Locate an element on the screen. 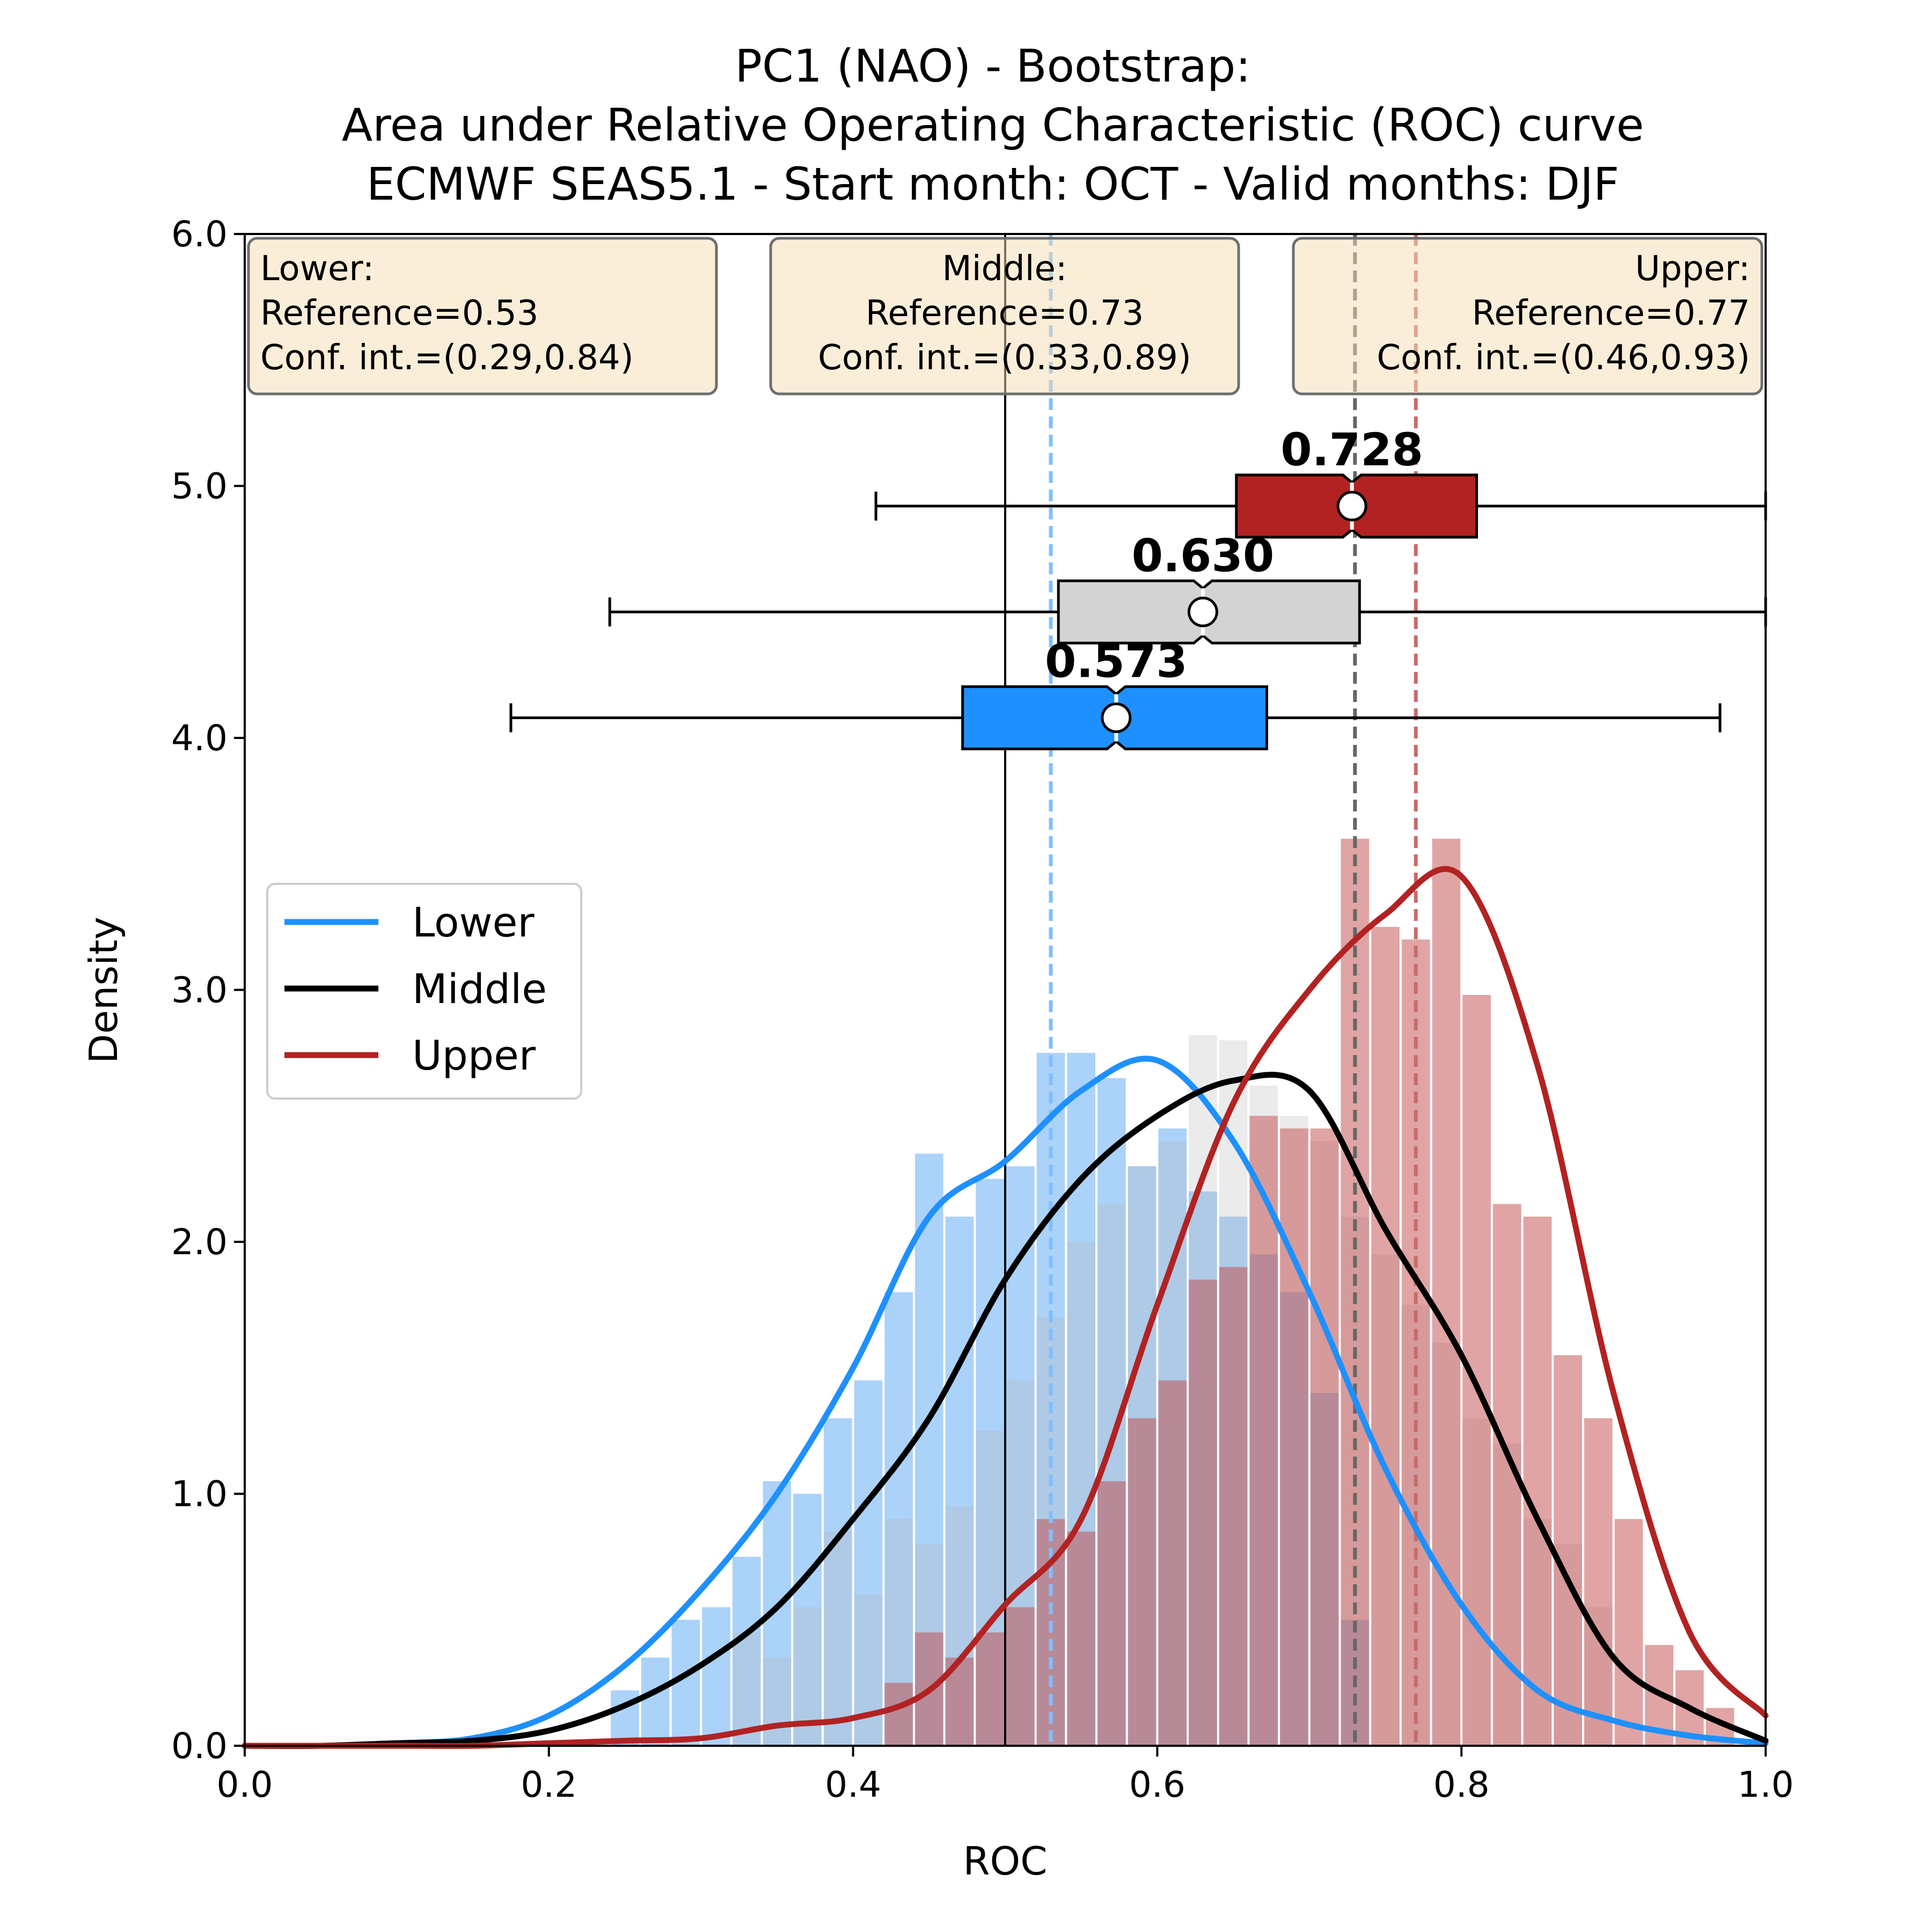 The width and height of the screenshot is (1932, 1932). info-box-line: Conf. int.=(0.33,0.89) is located at coordinates (1004, 358).